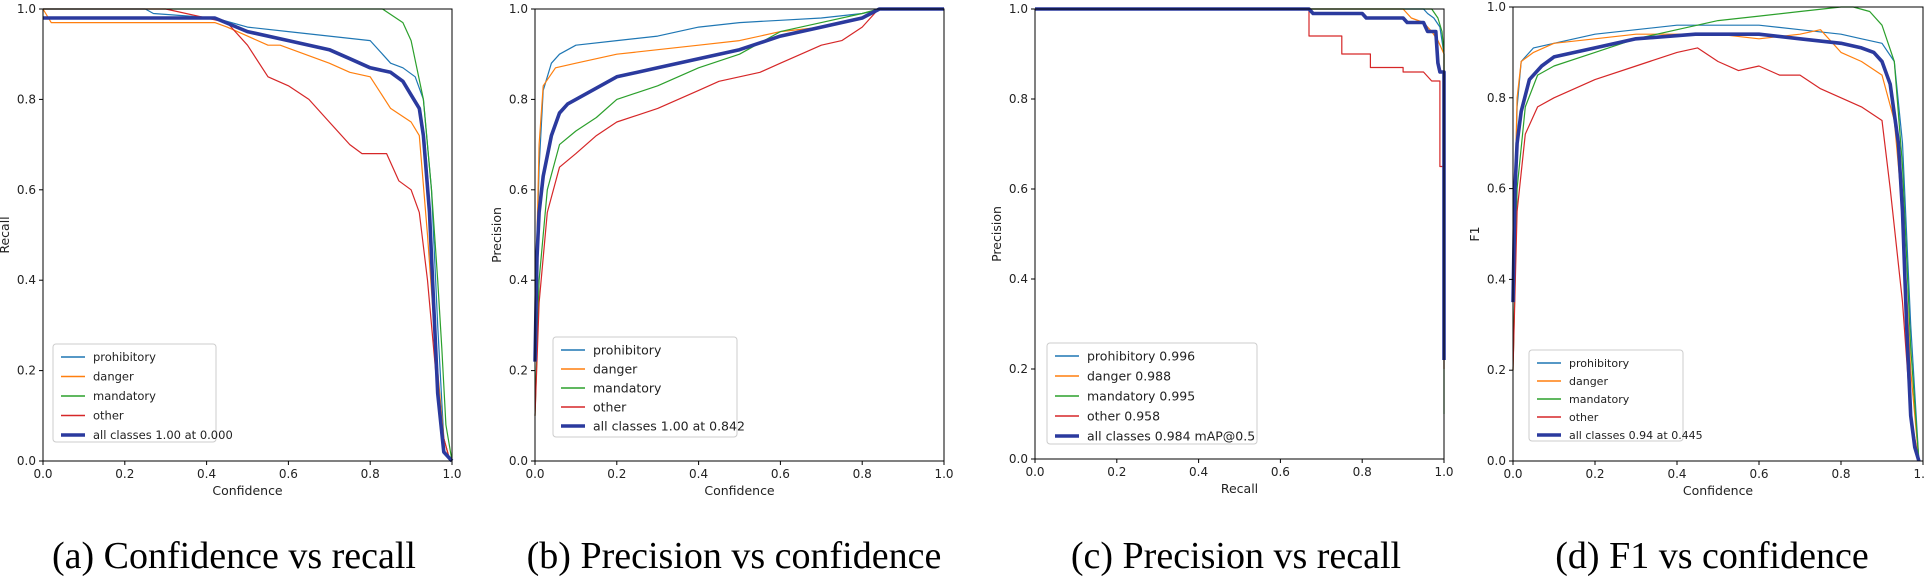 The image size is (1925, 583). What do you see at coordinates (1141, 395) in the screenshot?
I see `legend-label-mandatory: mandatory 0.995` at bounding box center [1141, 395].